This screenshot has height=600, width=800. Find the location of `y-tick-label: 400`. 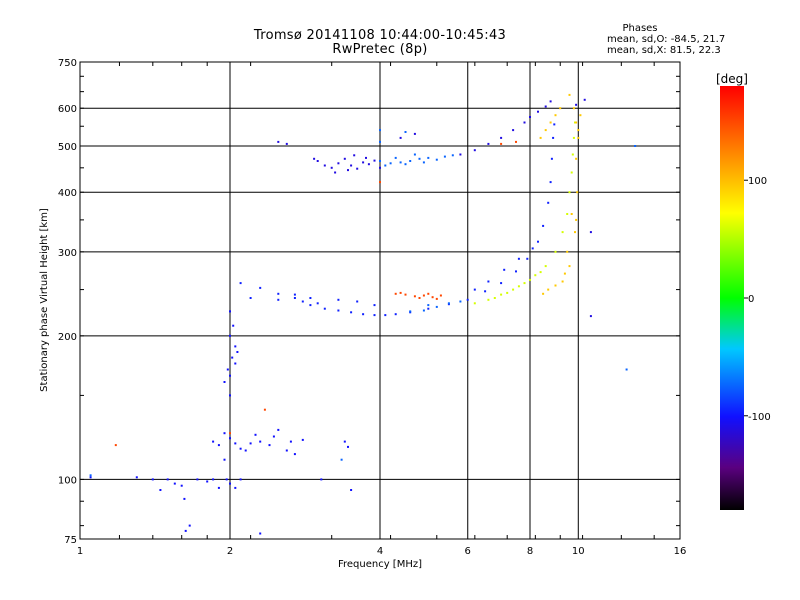

y-tick-label: 400 is located at coordinates (67, 193).